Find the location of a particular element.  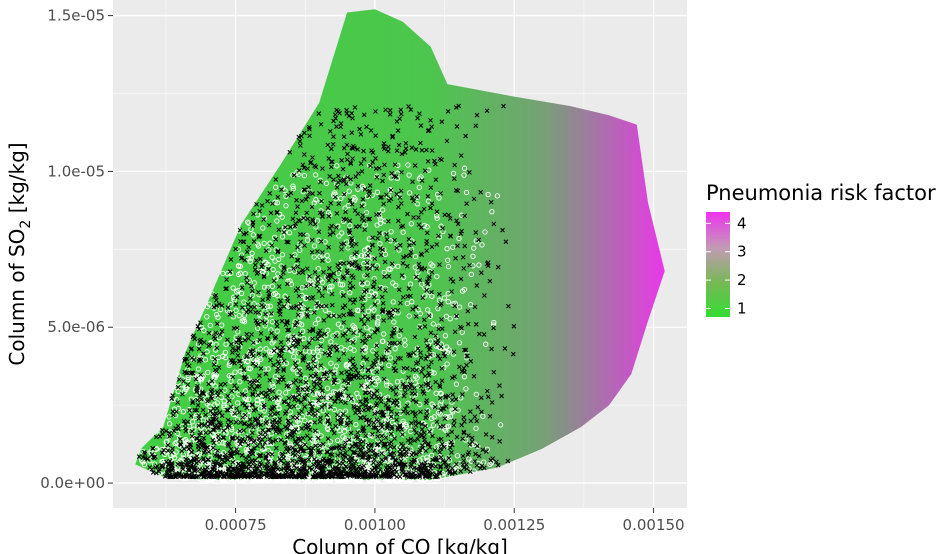

y-axis-title: Column of SO2 [kg/kg] is located at coordinates (19, 253).